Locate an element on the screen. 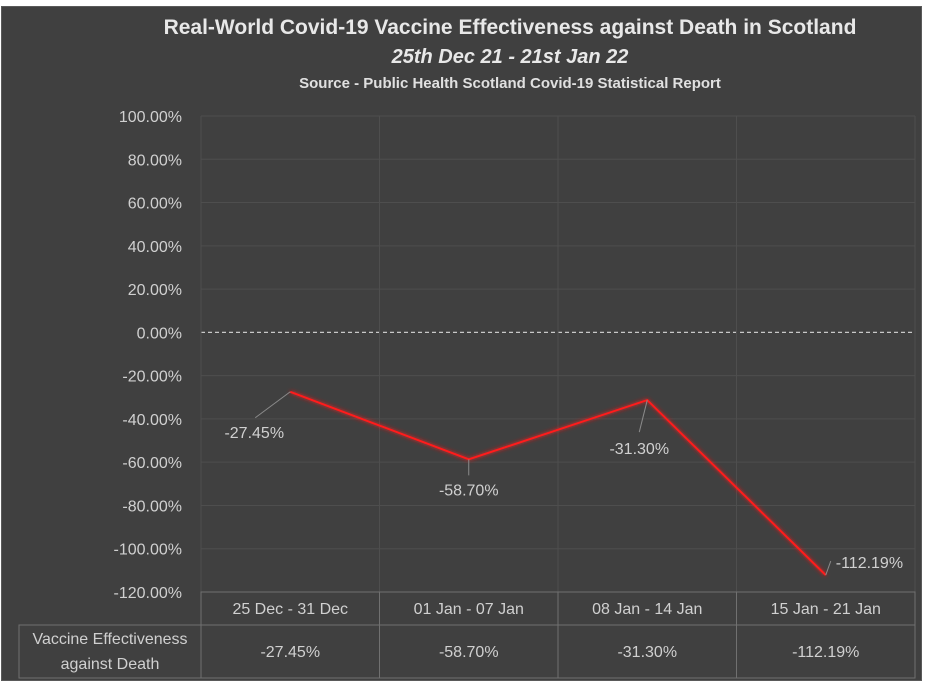  table-value-cell: -27.45% is located at coordinates (290, 652).